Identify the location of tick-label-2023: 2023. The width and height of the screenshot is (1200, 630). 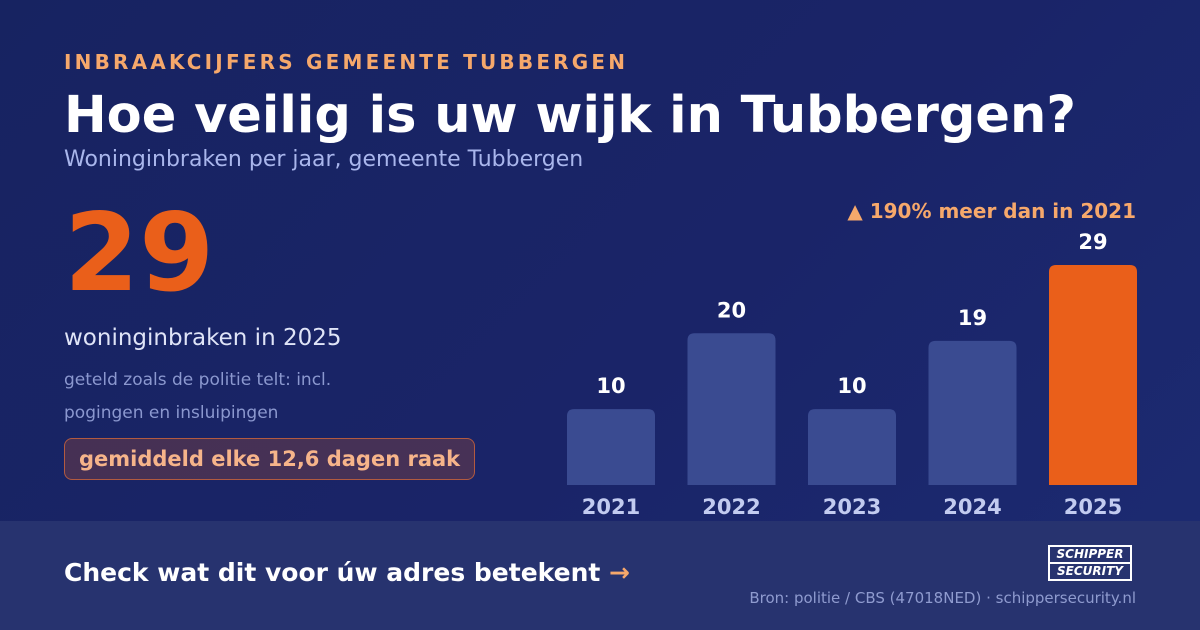
(852, 507).